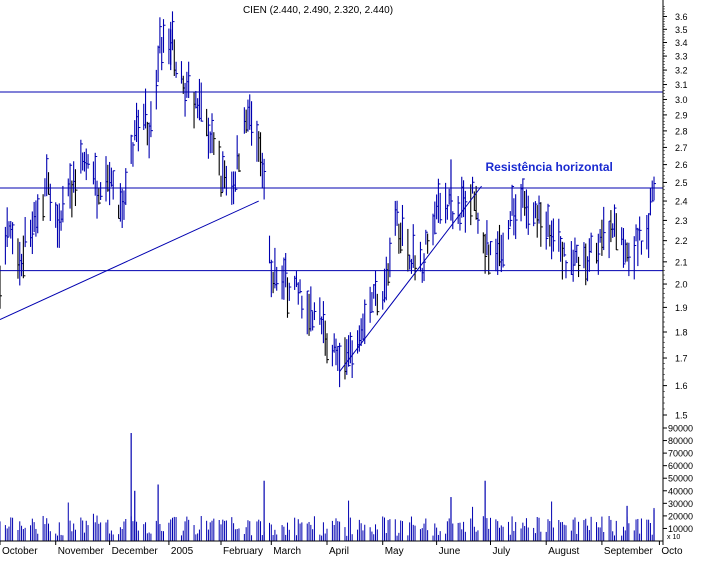  What do you see at coordinates (681, 241) in the screenshot?
I see `price-tick-label: 2.2` at bounding box center [681, 241].